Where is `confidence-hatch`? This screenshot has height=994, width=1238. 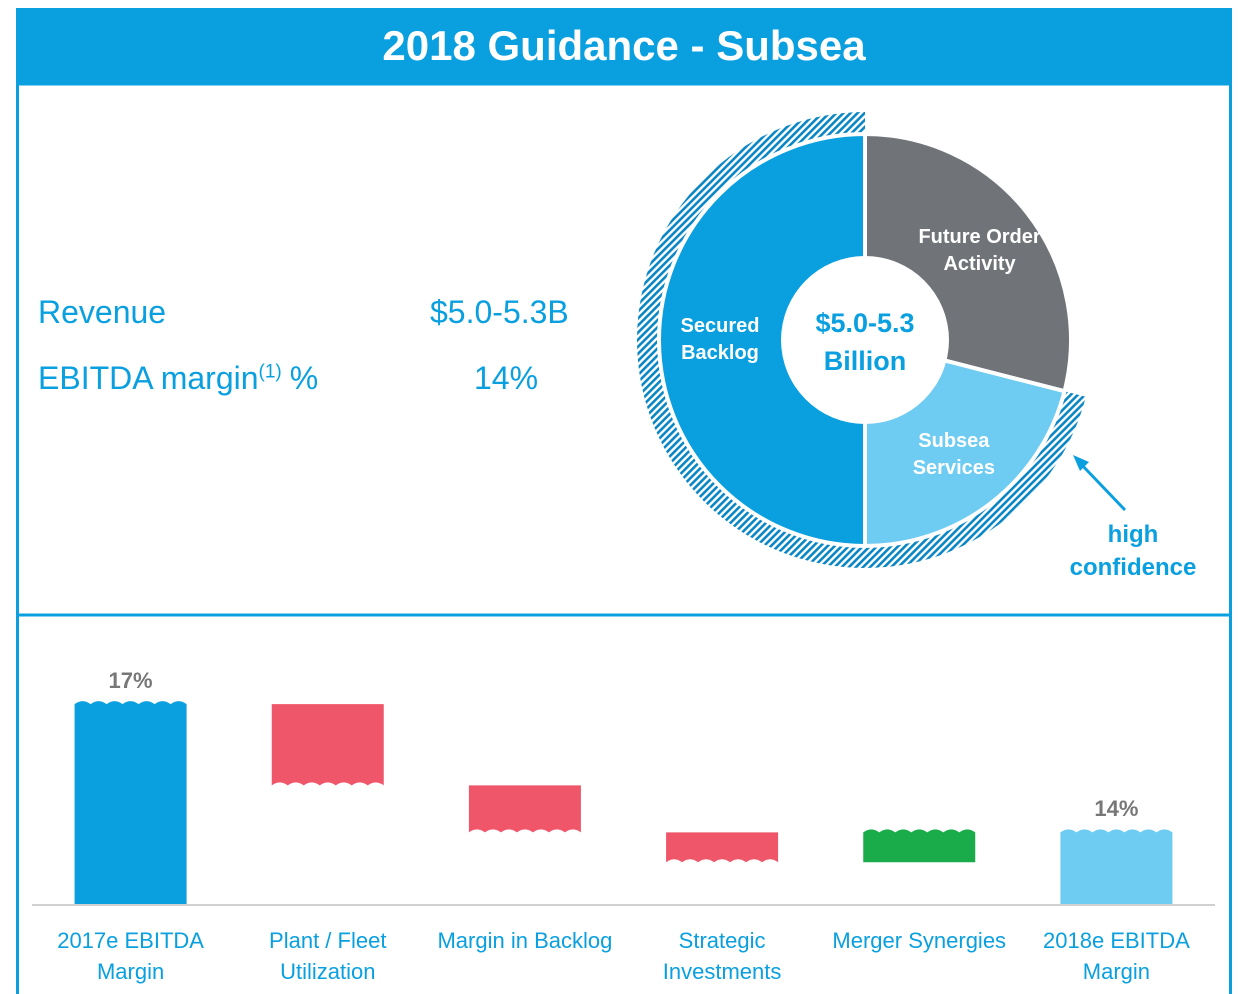 confidence-hatch is located at coordinates (975, 479).